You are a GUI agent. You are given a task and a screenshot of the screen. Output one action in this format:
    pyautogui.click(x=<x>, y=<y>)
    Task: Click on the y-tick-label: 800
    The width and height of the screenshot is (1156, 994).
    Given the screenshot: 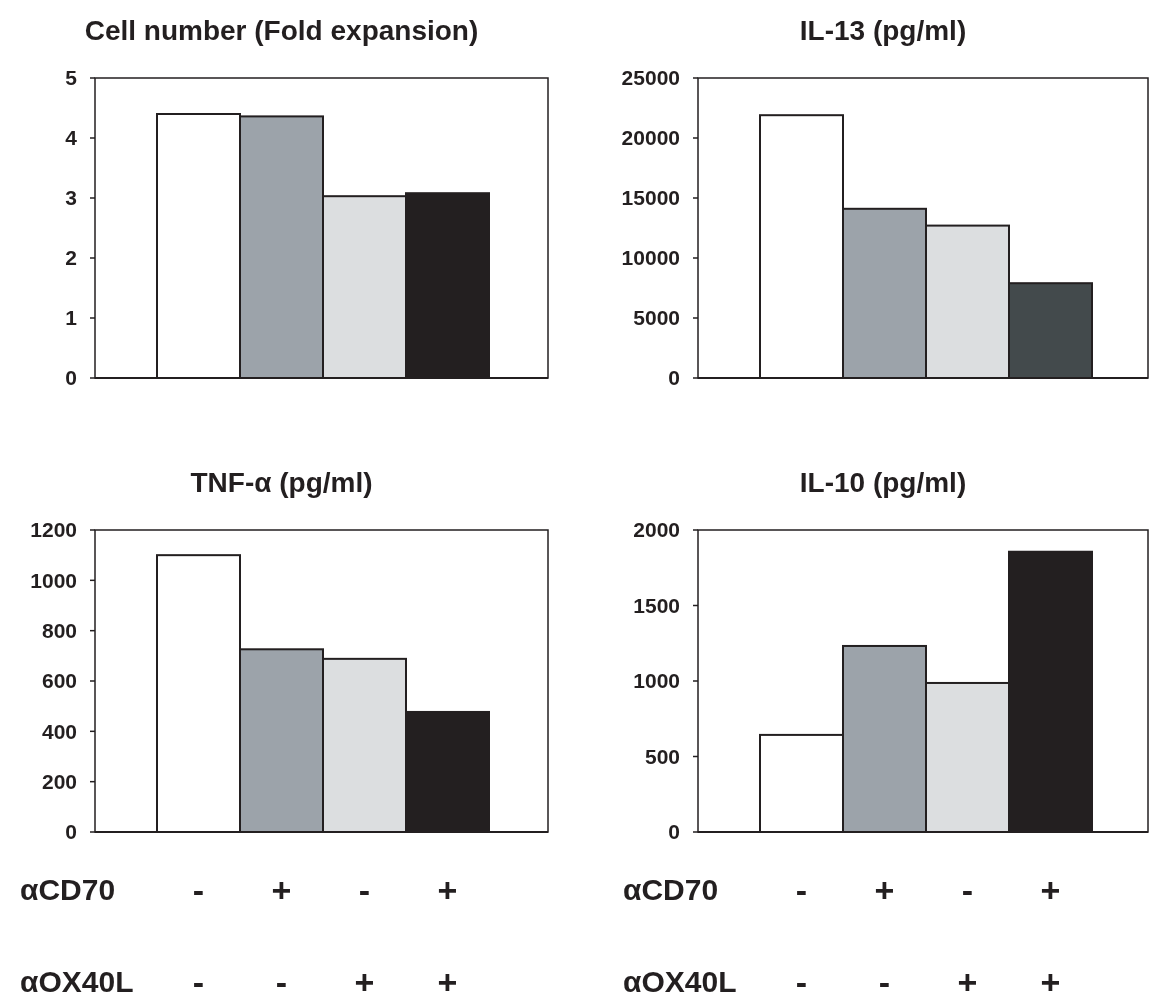 What is the action you would take?
    pyautogui.click(x=59, y=631)
    